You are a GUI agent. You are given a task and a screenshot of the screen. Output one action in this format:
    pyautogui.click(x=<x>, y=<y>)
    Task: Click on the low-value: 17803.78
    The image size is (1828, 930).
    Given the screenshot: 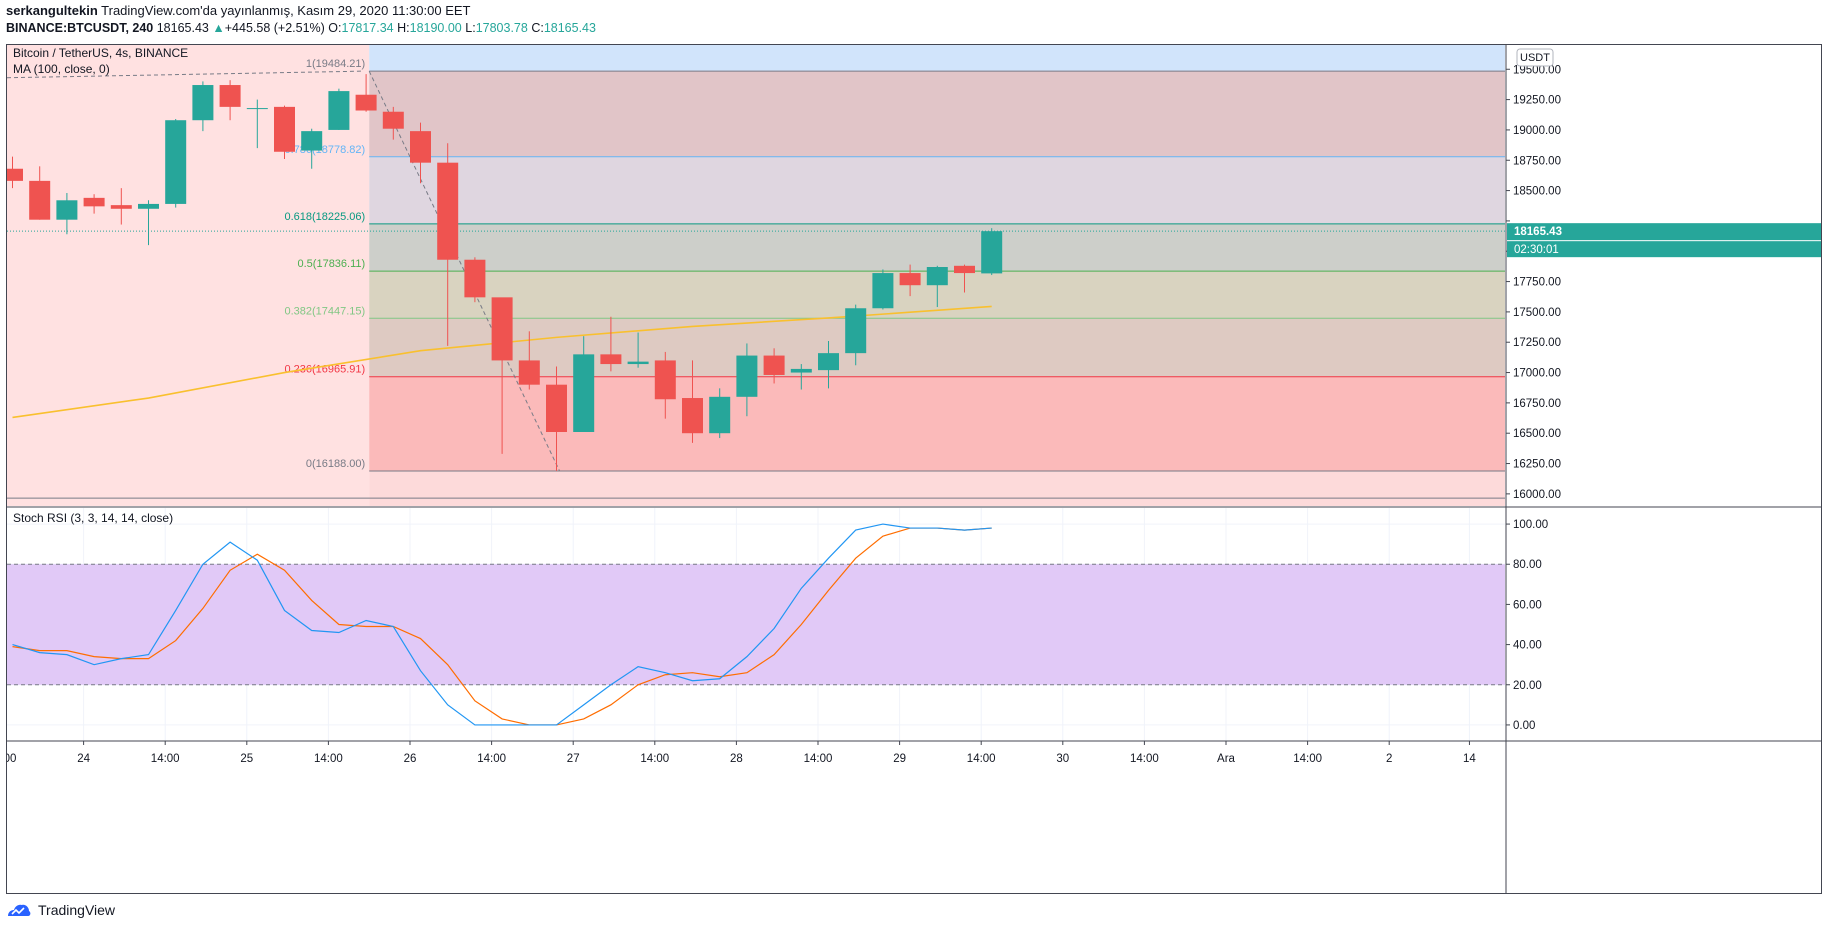 What is the action you would take?
    pyautogui.click(x=501, y=28)
    